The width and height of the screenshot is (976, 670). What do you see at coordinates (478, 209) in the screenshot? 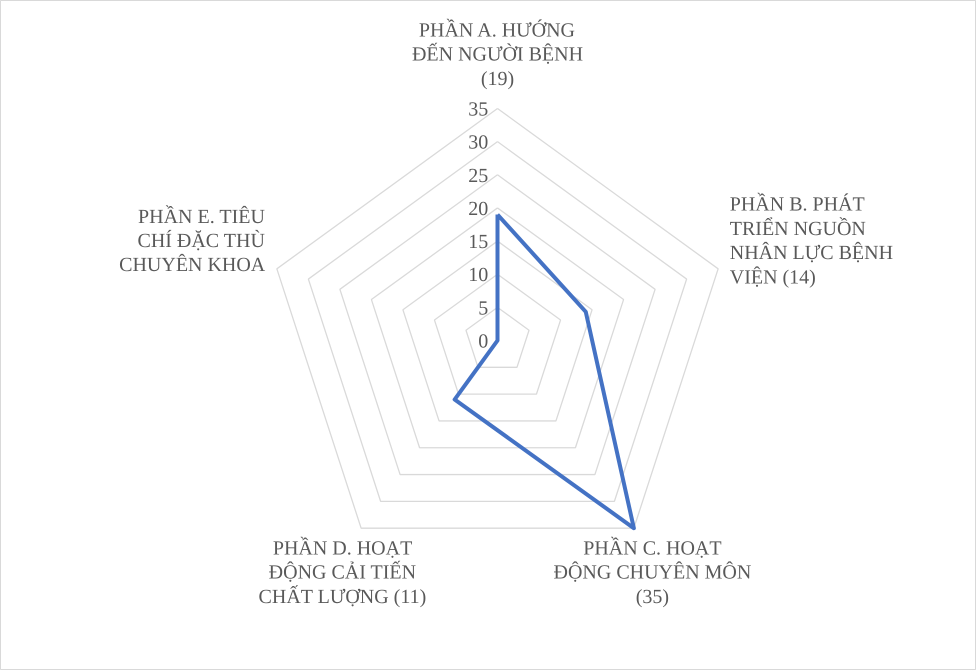
I see `y-tick-label: 20` at bounding box center [478, 209].